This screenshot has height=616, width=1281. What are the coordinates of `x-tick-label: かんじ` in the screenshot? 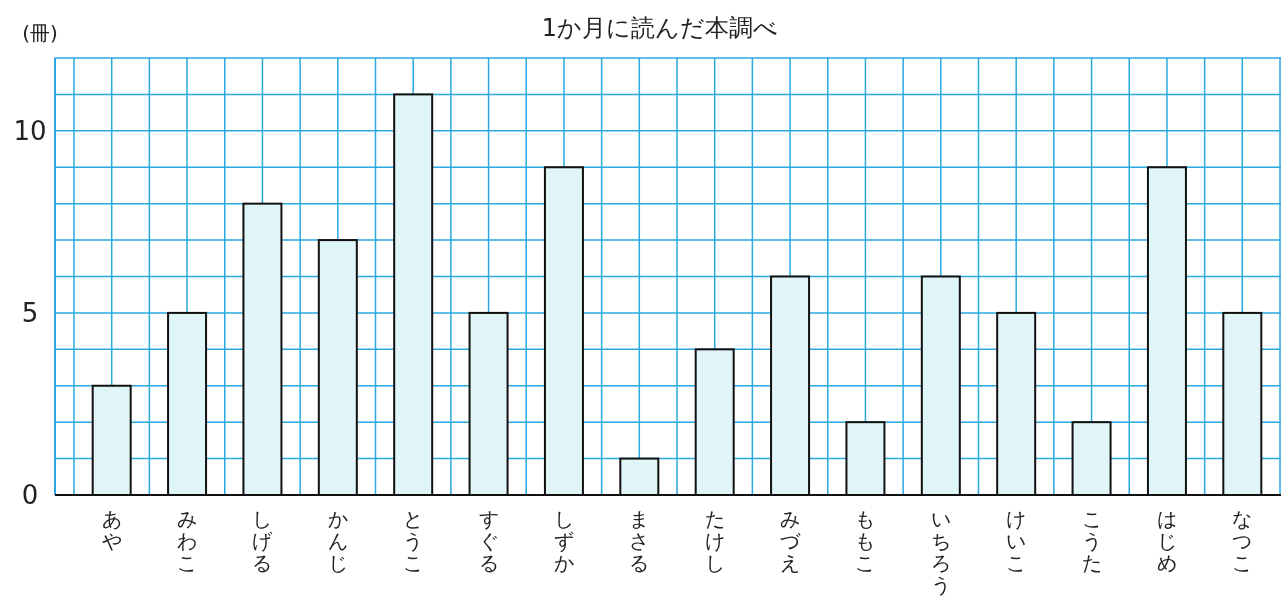 It's located at (337, 541).